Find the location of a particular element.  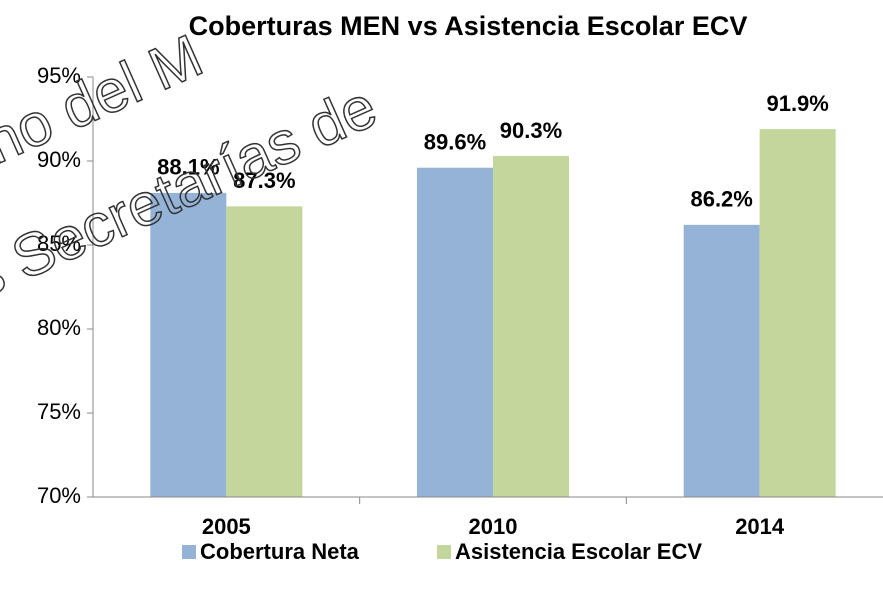

x-tick-label: 2010 is located at coordinates (493, 526).